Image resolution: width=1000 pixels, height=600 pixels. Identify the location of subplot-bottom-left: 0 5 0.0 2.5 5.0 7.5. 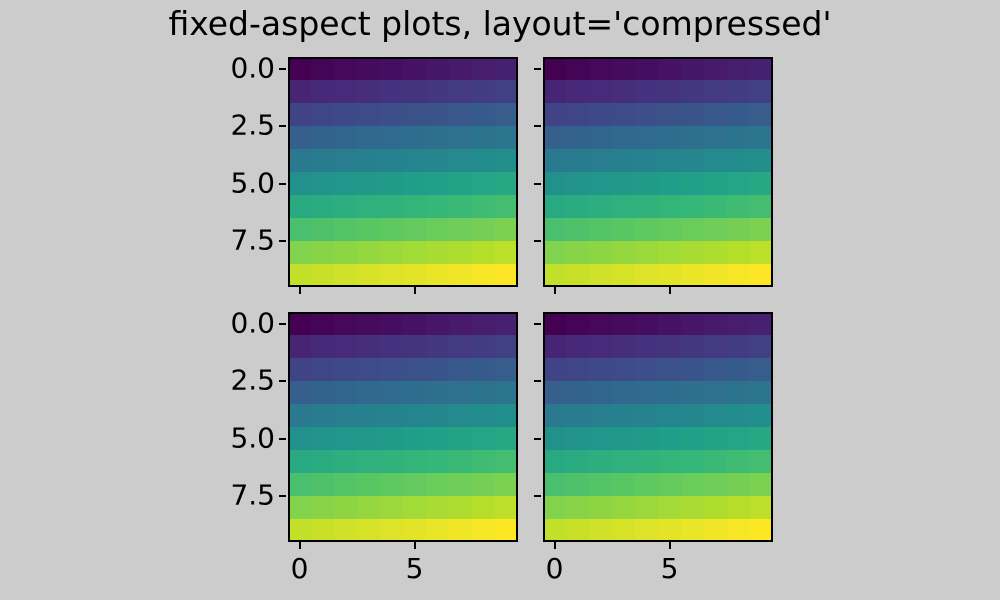
(374, 445).